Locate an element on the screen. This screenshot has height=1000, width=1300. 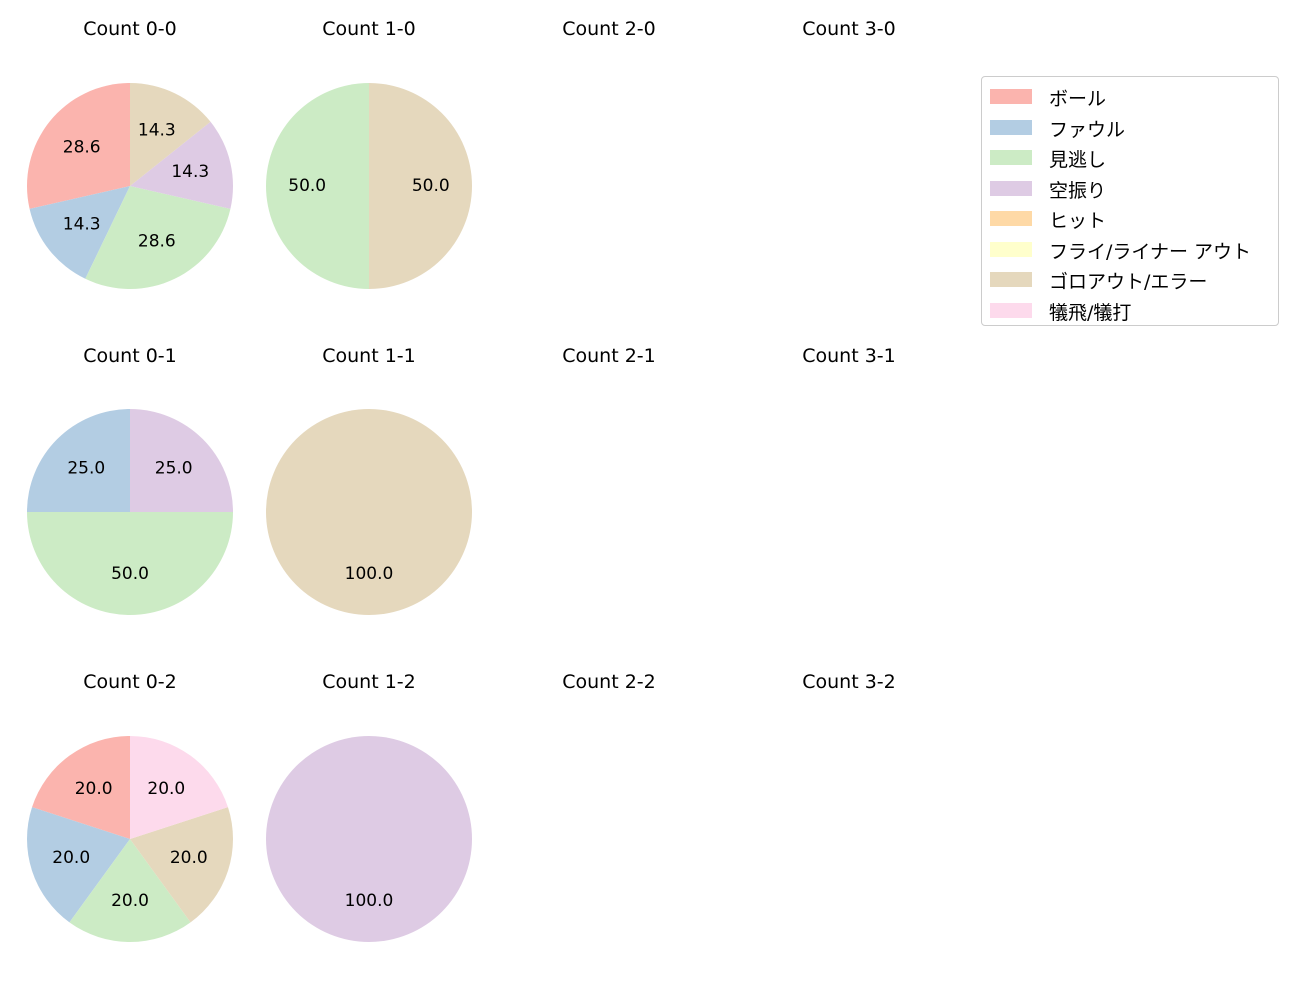
pie-panel: Count 1-2 100.0 is located at coordinates (369, 806).